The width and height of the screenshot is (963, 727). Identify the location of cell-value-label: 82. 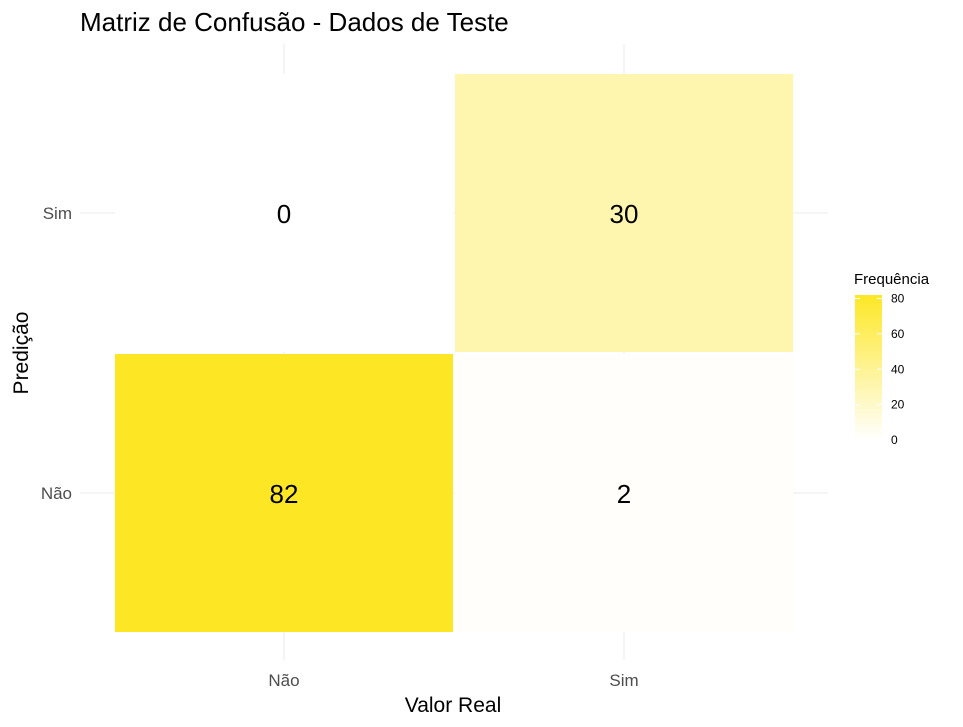
(284, 494).